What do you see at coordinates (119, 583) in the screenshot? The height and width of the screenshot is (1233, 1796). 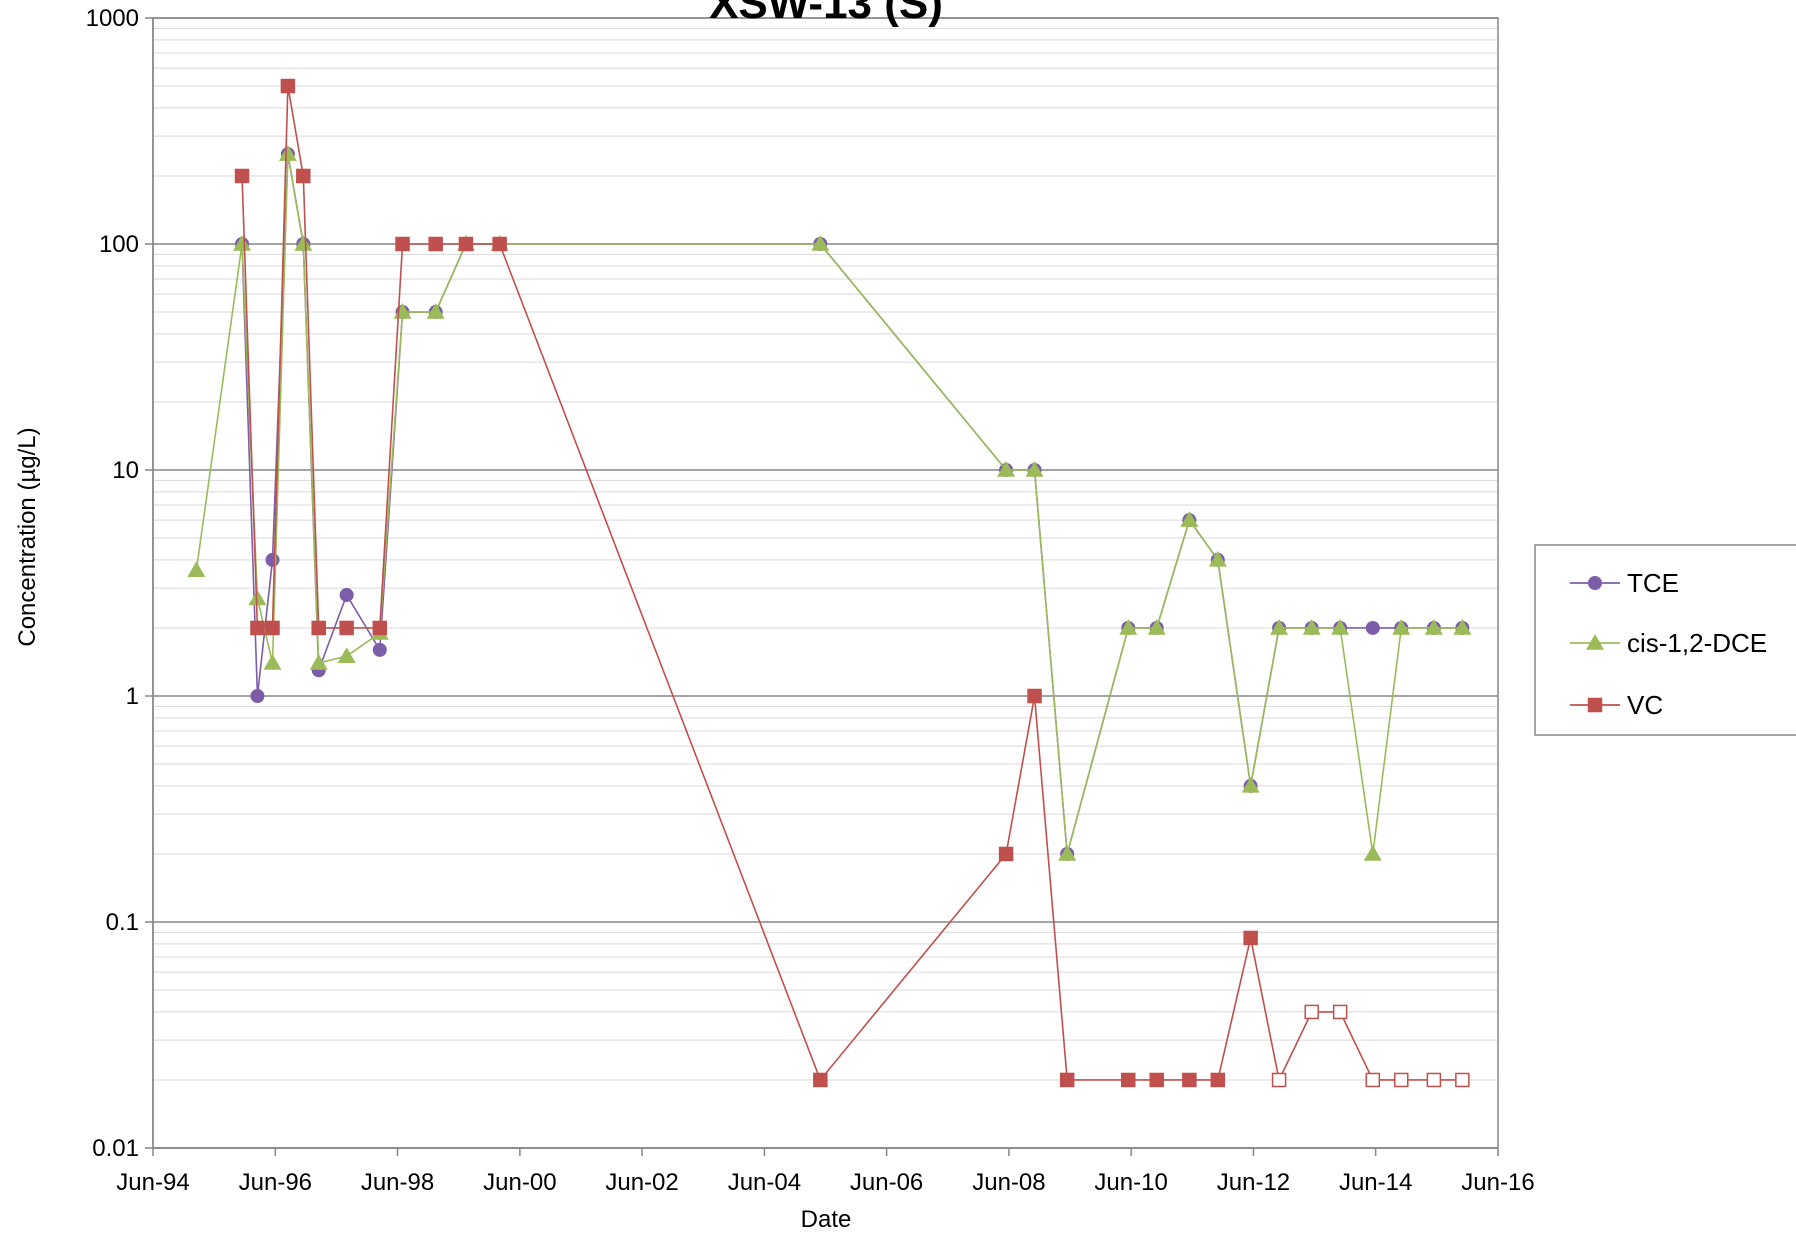 I see `y-axis-ticks: 0.01 0.1 1 10 100 1000` at bounding box center [119, 583].